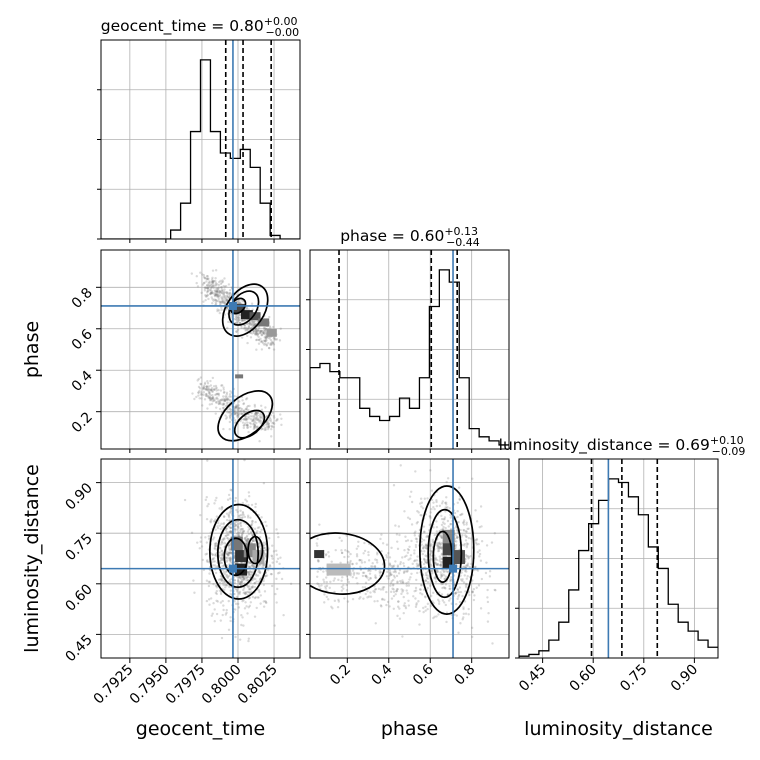 This screenshot has width=760, height=760. I want to click on title-lower-error: −0.44, so click(463, 242).